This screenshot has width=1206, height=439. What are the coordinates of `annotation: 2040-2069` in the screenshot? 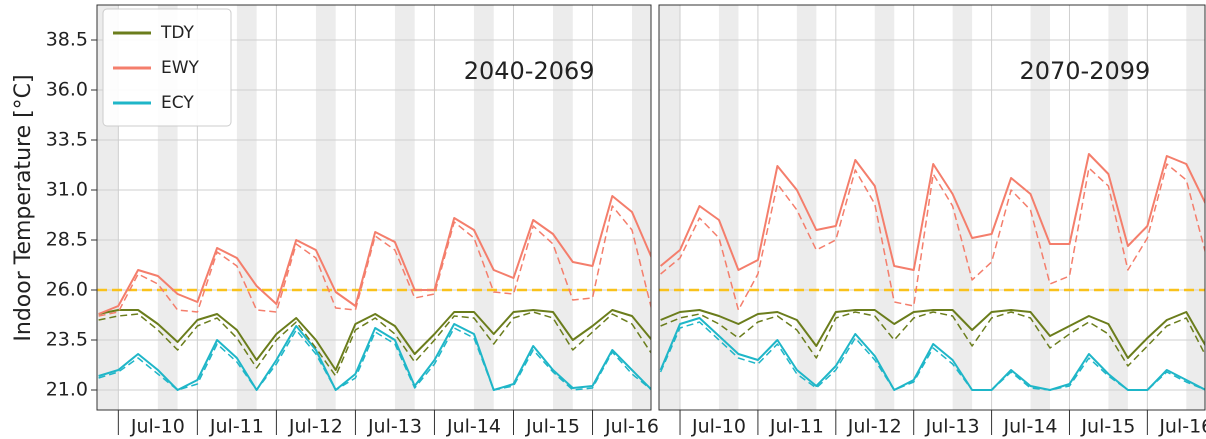 It's located at (529, 71).